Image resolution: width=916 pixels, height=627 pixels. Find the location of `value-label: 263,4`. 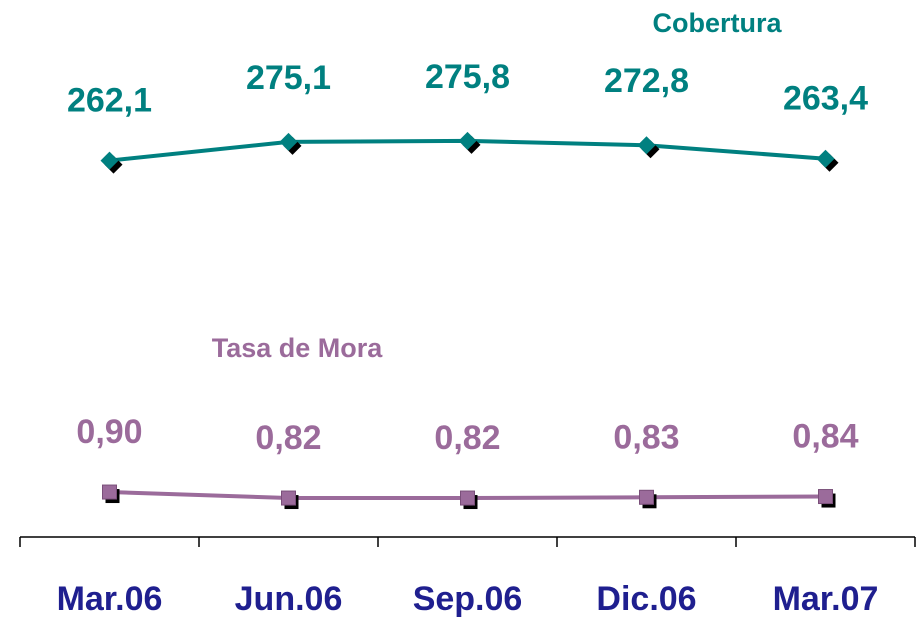

value-label: 263,4 is located at coordinates (825, 99).